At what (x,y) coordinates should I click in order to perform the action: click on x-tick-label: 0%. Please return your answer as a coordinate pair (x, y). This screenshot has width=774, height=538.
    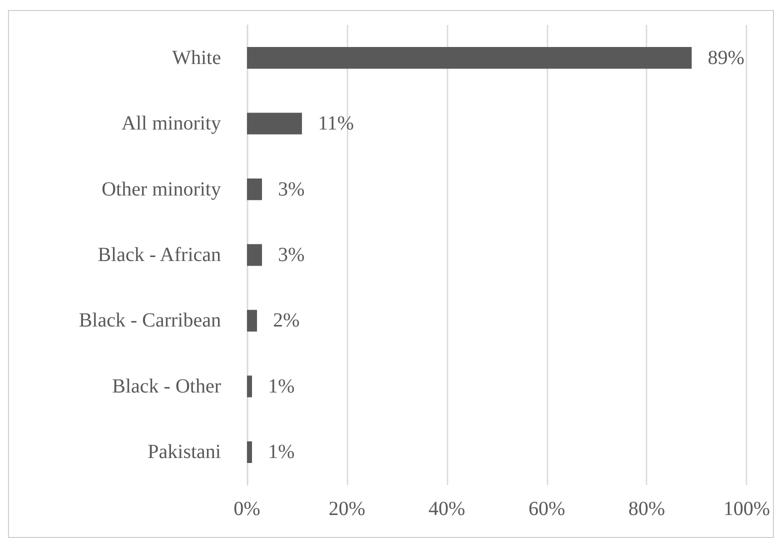
    Looking at the image, I should click on (247, 509).